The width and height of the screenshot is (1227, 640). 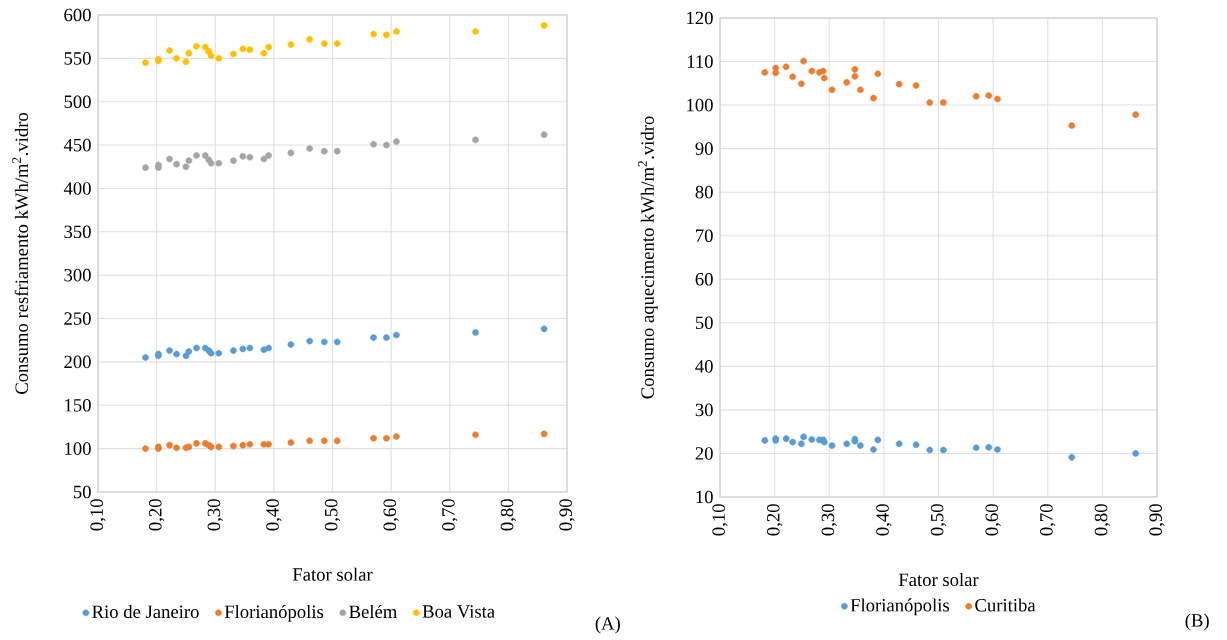 What do you see at coordinates (373, 612) in the screenshot?
I see `legend-label: Belém` at bounding box center [373, 612].